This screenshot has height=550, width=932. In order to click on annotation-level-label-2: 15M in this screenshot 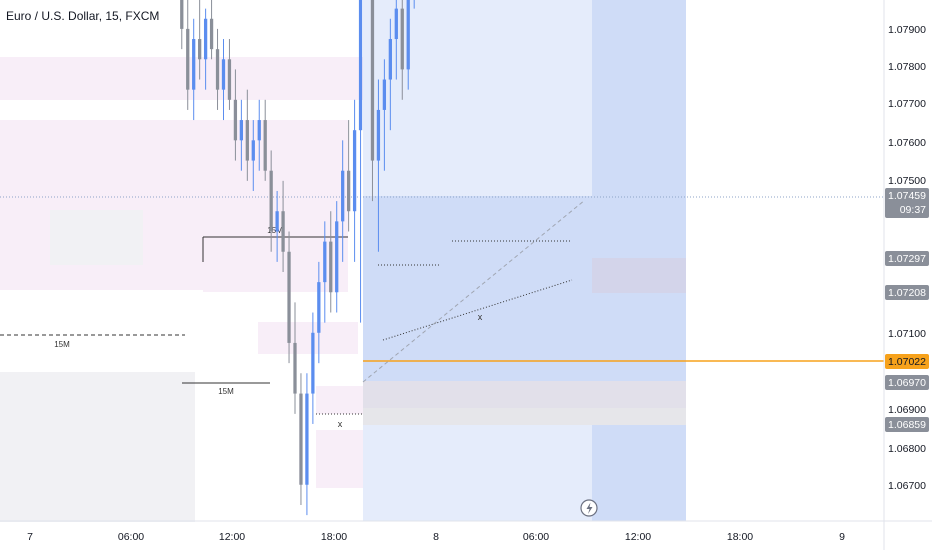, I will do `click(226, 391)`.